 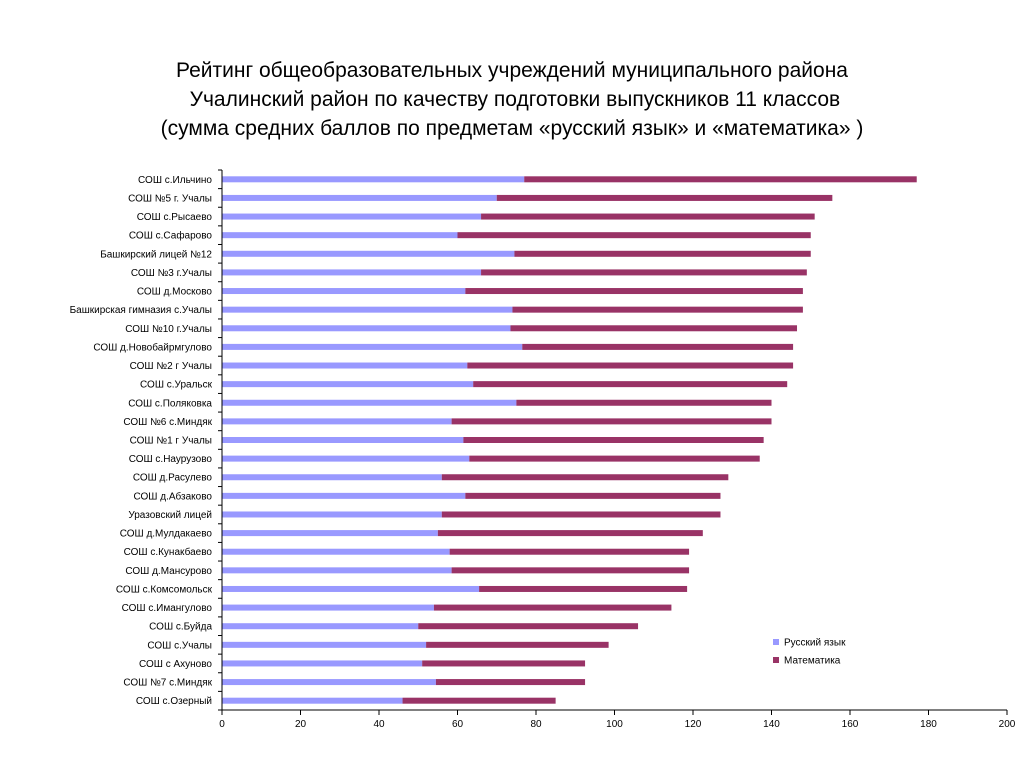 I want to click on category-label: СОШ №1 г Учалы, so click(x=171, y=441).